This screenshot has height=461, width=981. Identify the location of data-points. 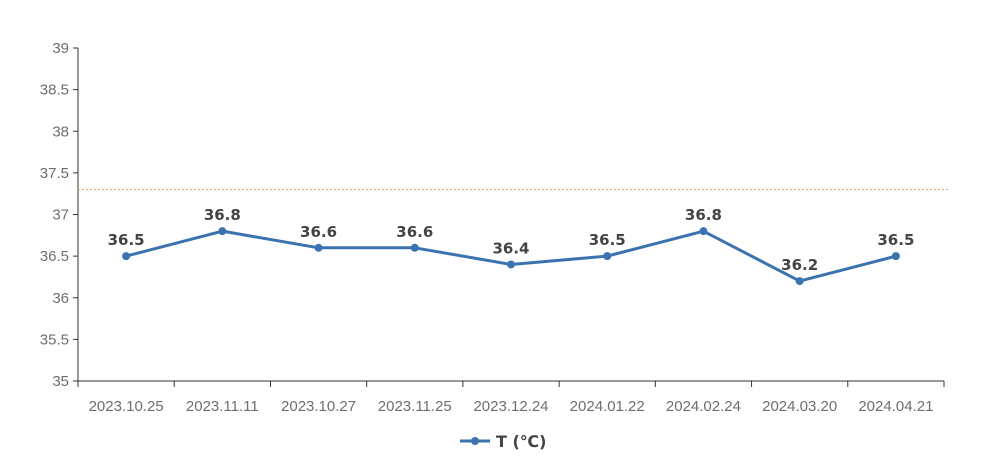
(511, 256).